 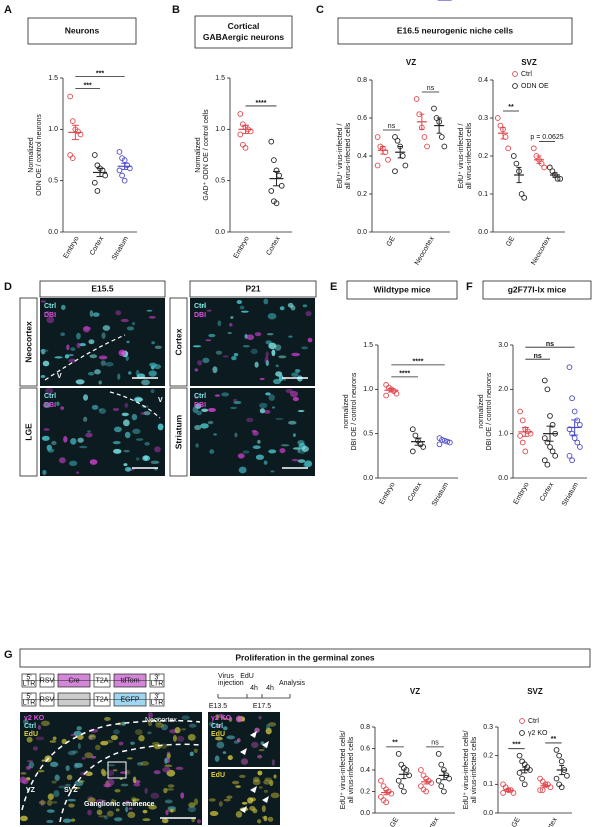 I want to click on y-tick-label: 0.0, so click(x=503, y=478).